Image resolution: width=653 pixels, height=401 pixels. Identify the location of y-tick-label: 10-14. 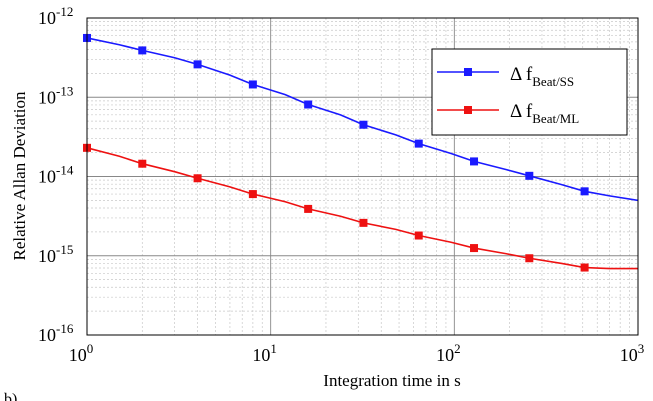
(56, 175).